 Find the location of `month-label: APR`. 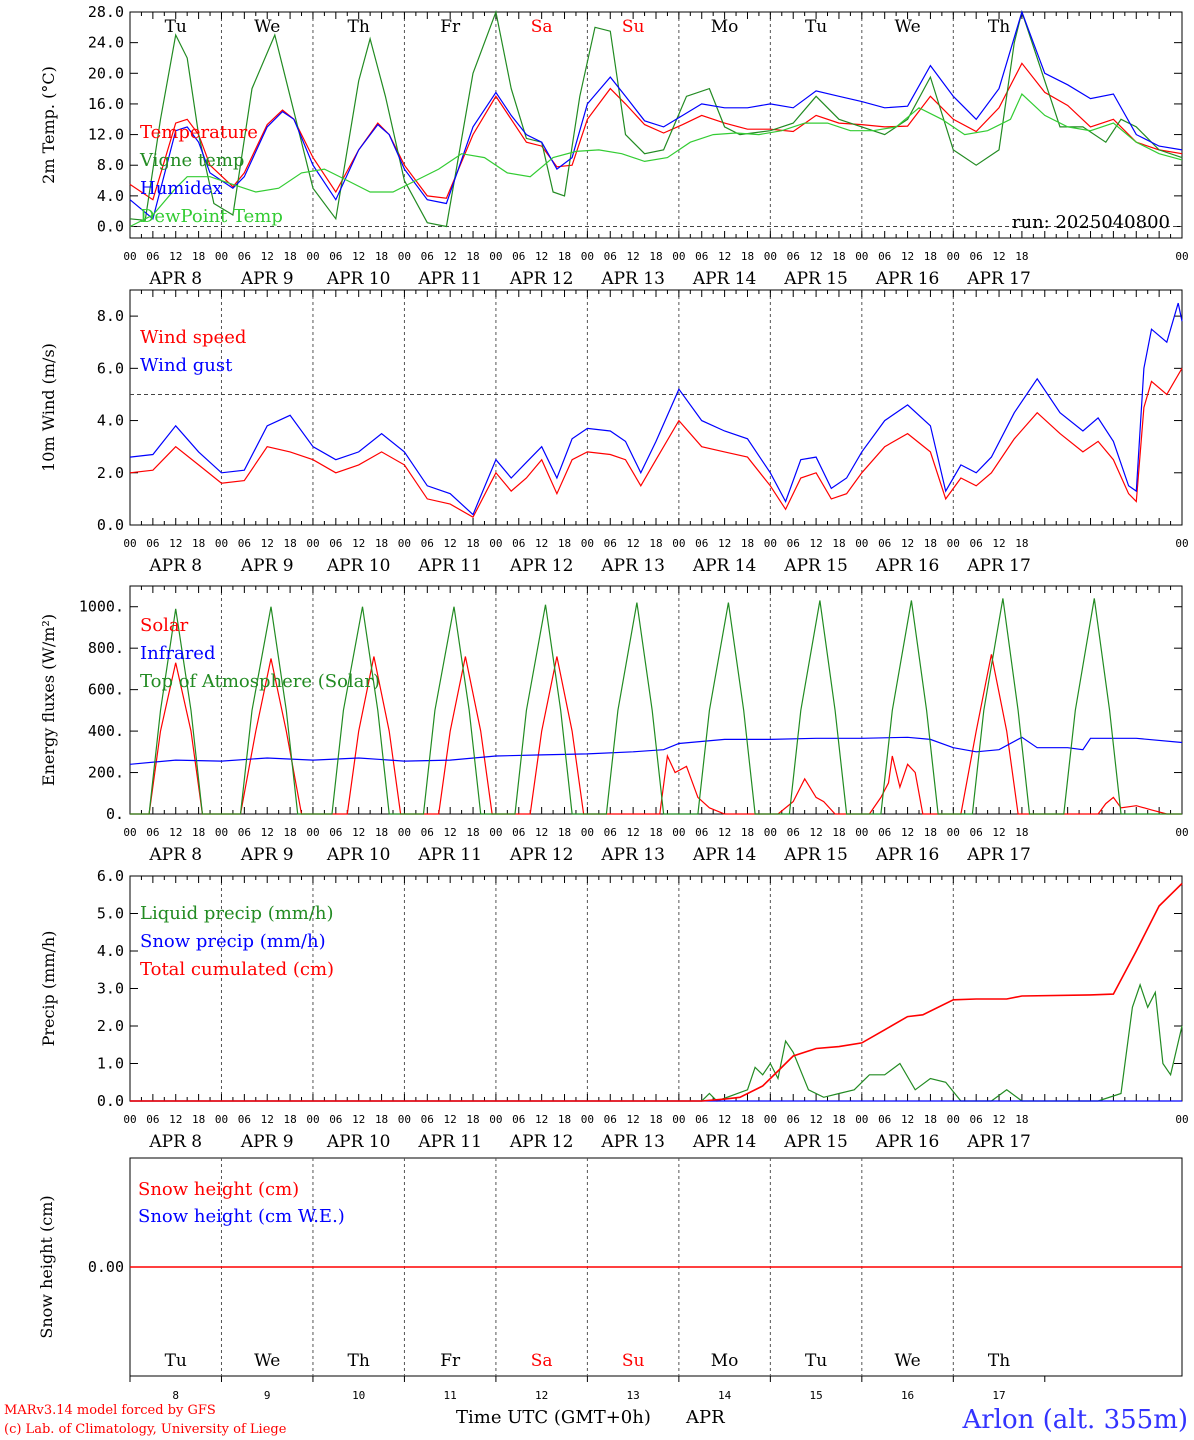

month-label: APR is located at coordinates (705, 1417).